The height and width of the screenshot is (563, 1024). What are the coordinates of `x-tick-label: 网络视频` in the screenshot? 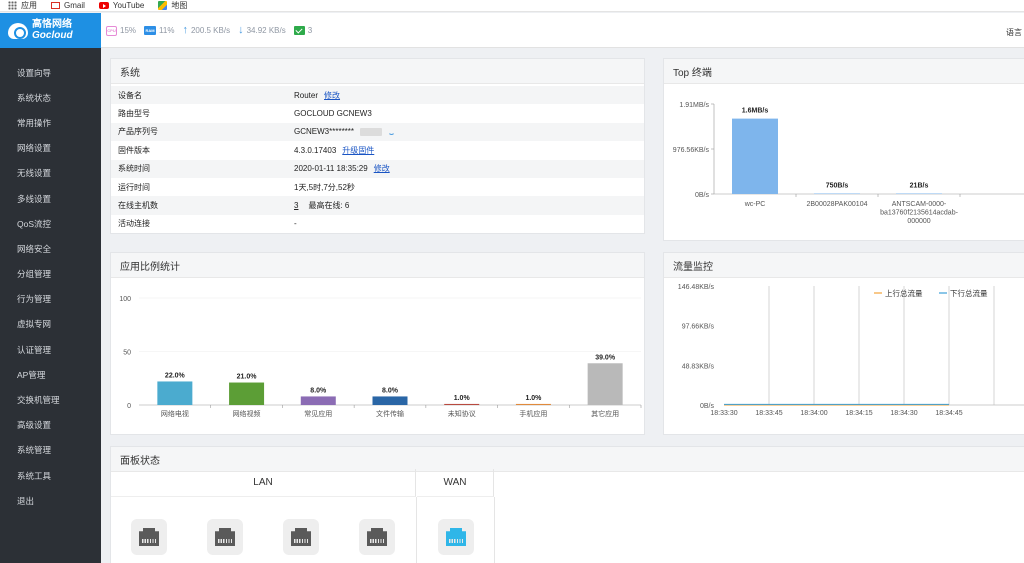 It's located at (247, 413).